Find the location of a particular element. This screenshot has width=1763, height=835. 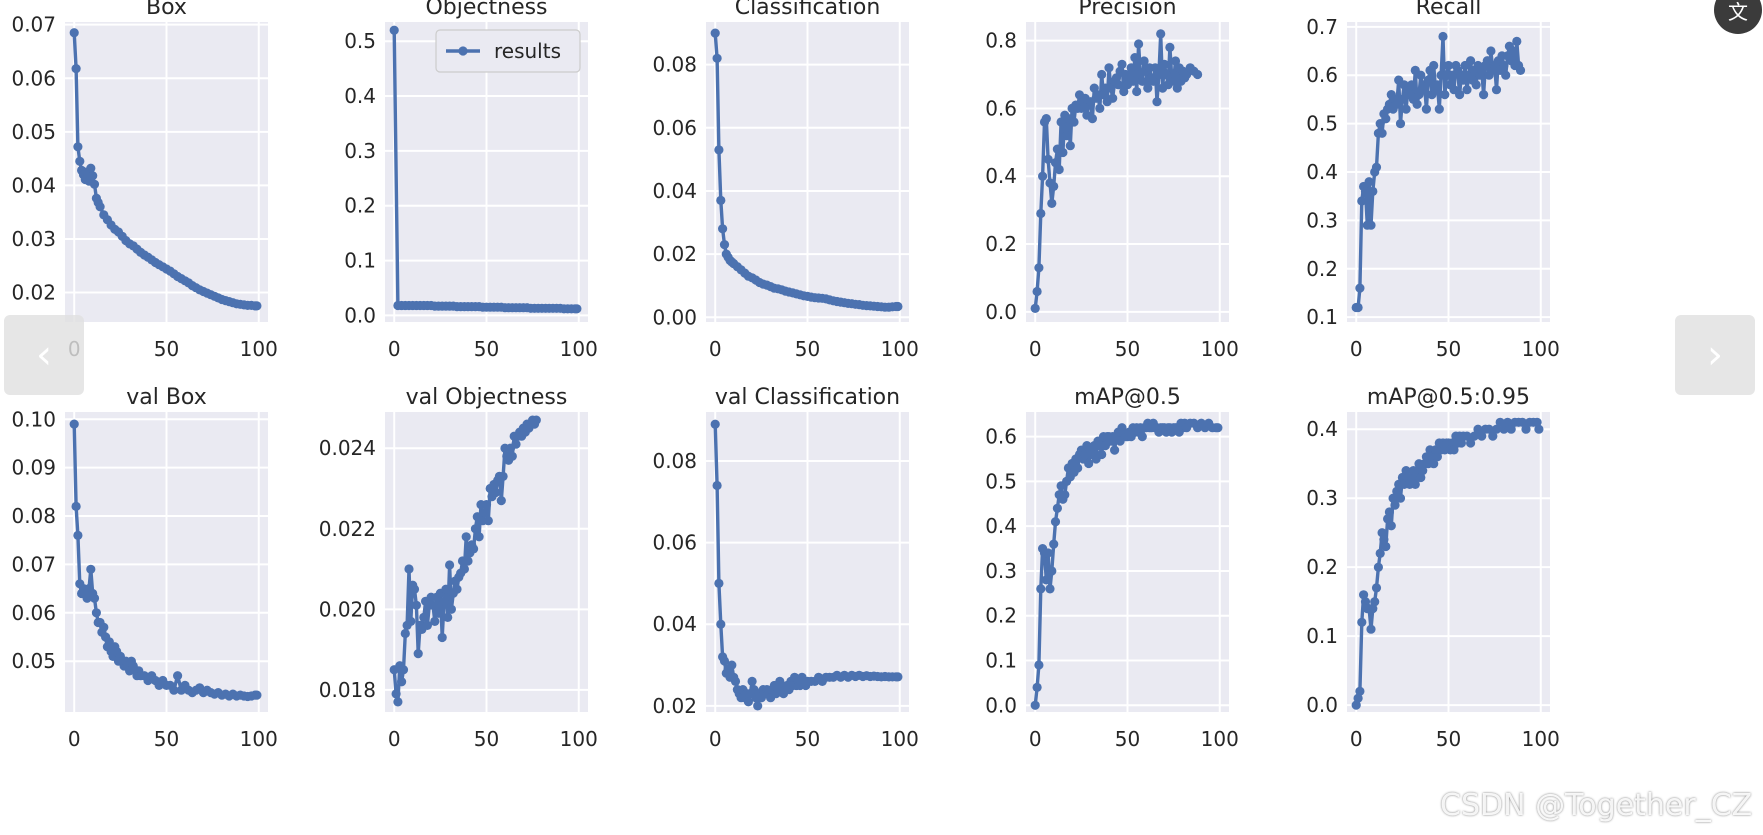

translate-icon: 文 is located at coordinates (1738, 12).